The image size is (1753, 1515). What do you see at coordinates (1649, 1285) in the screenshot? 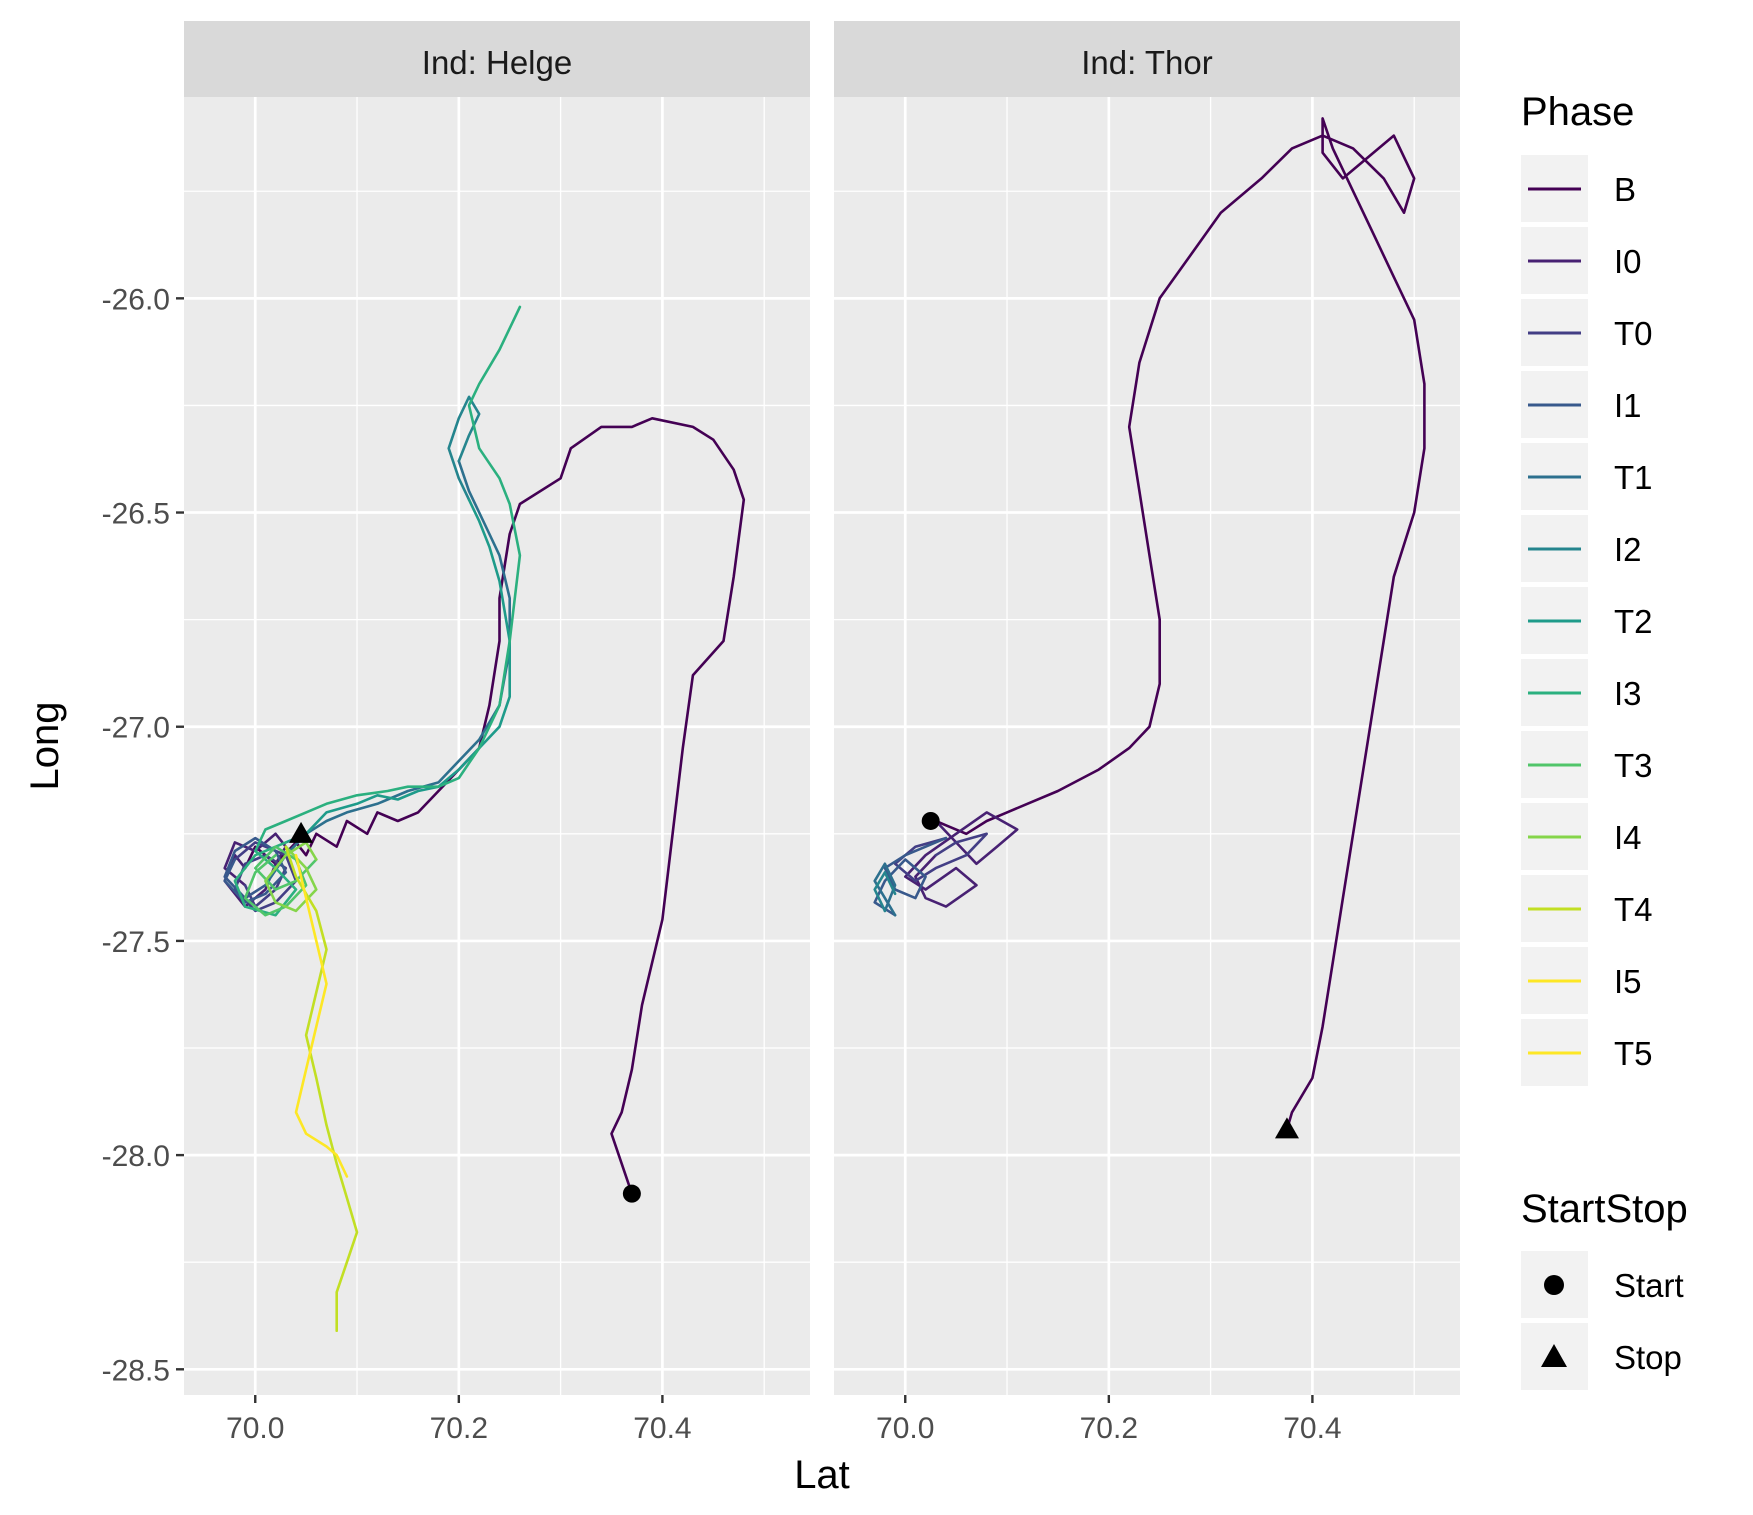
I see `legend-label-start: Start` at bounding box center [1649, 1285].